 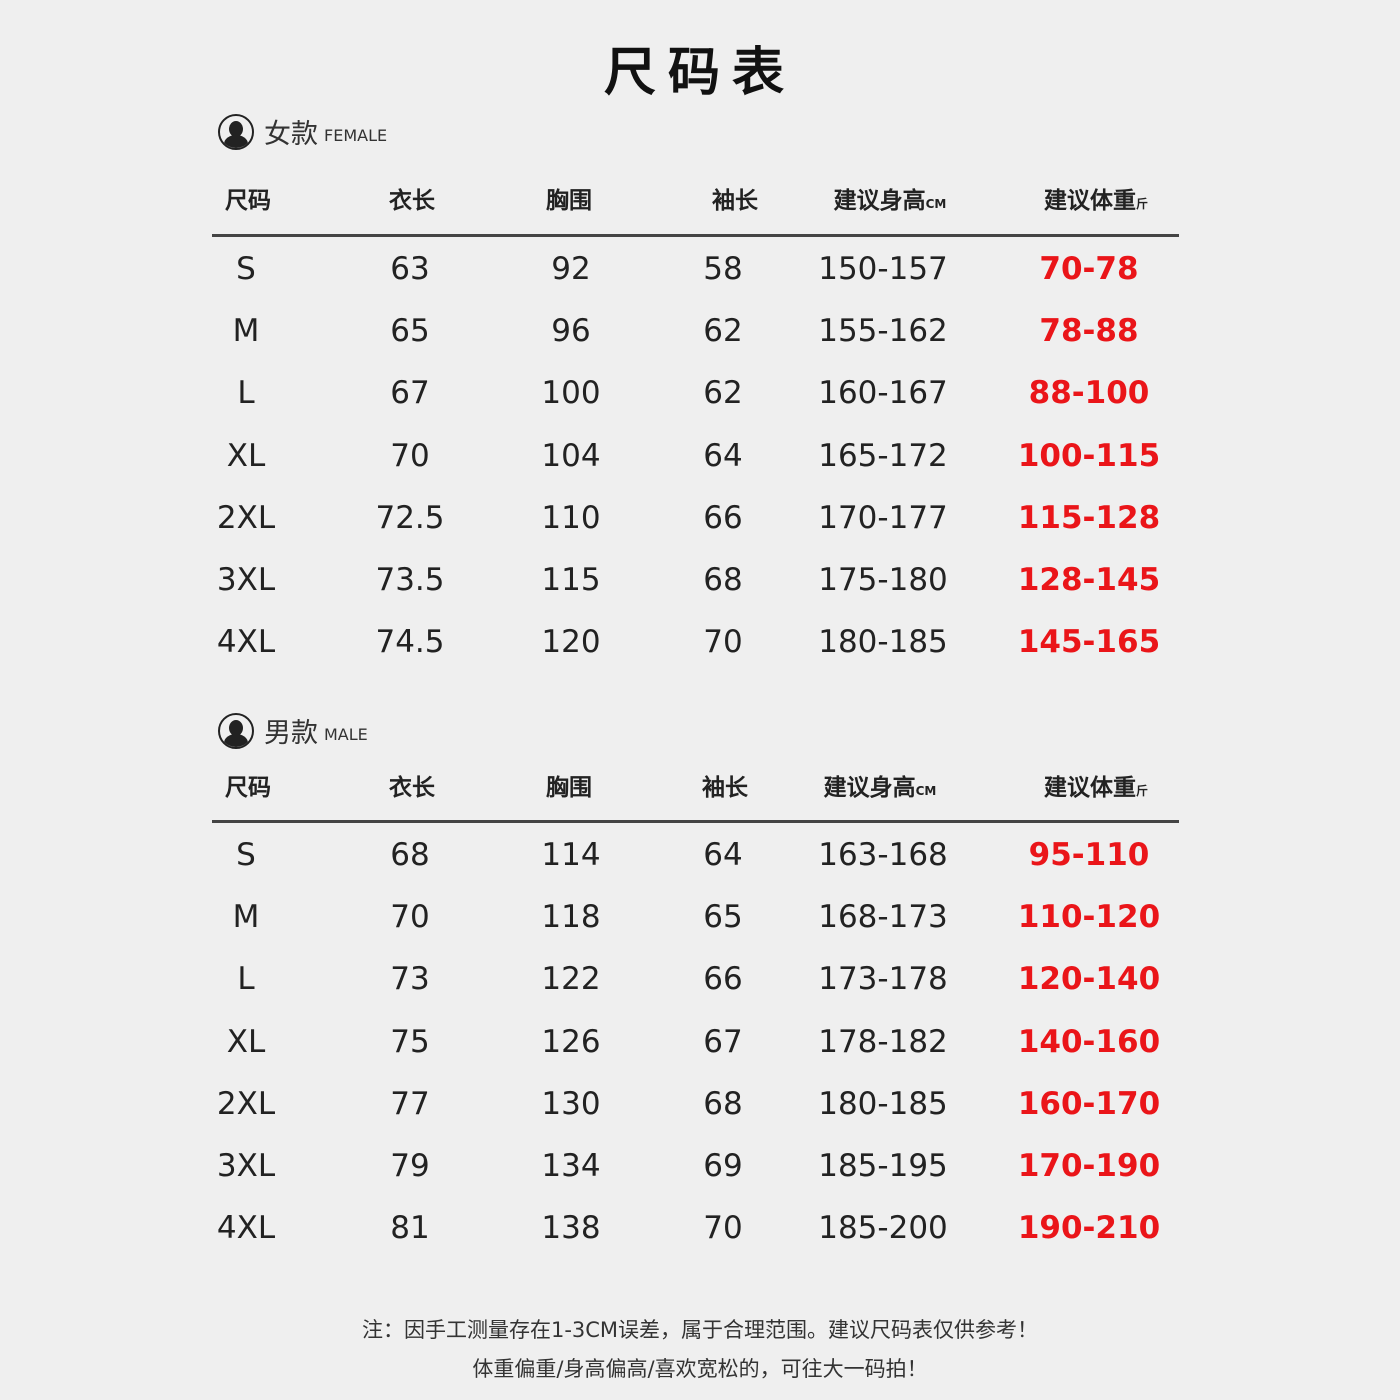 I want to click on table-row: 4XL 74.5 120 70 180-185 145-165, so click(x=700, y=642).